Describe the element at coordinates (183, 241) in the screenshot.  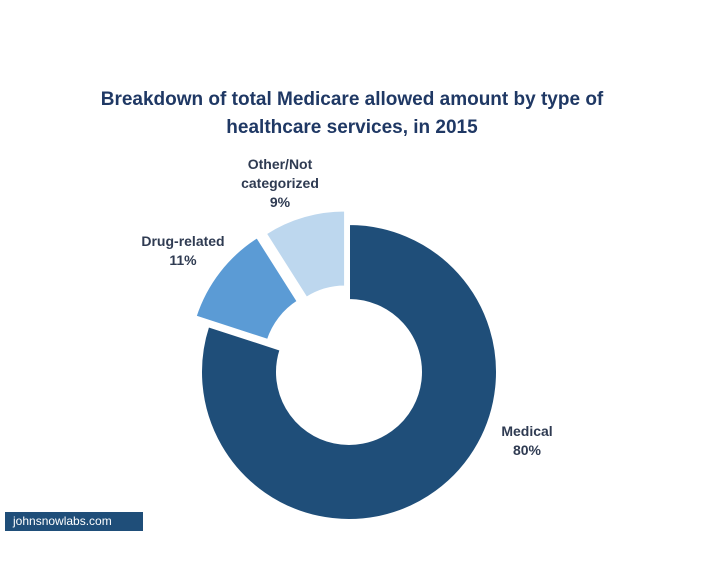
I see `category-label: Drug-related` at that location.